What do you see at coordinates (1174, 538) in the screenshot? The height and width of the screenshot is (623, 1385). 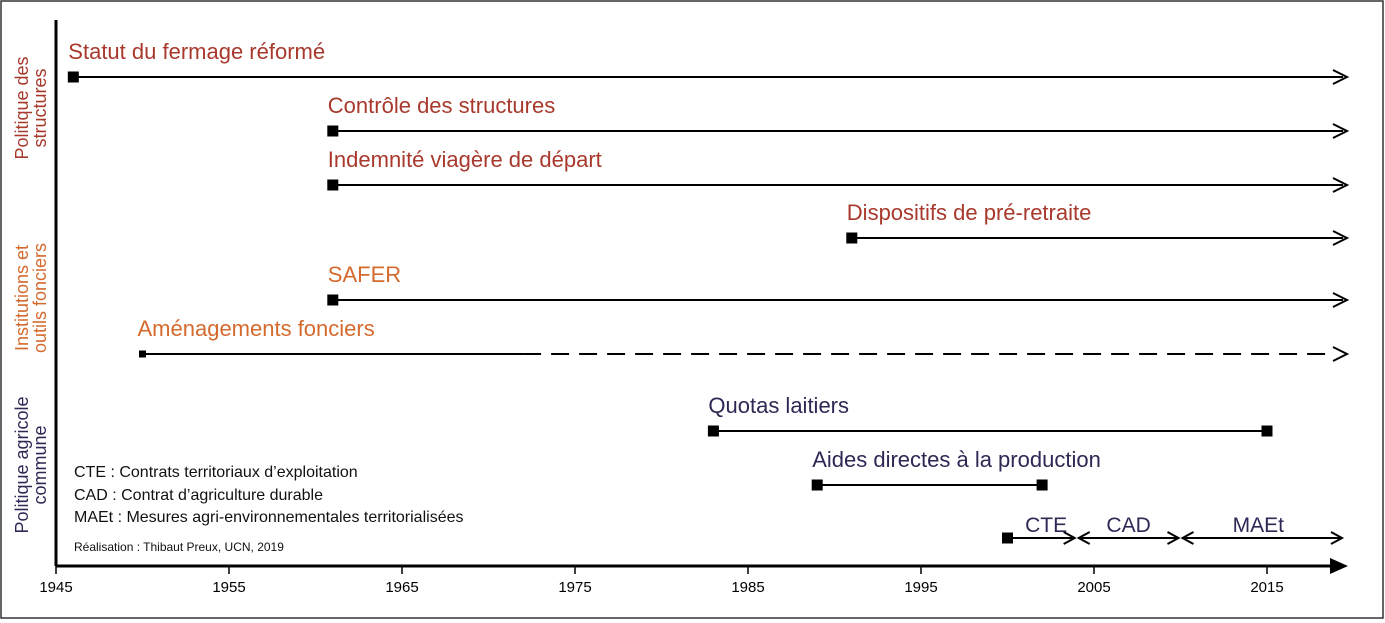 I see `period-right-arrow-cad` at bounding box center [1174, 538].